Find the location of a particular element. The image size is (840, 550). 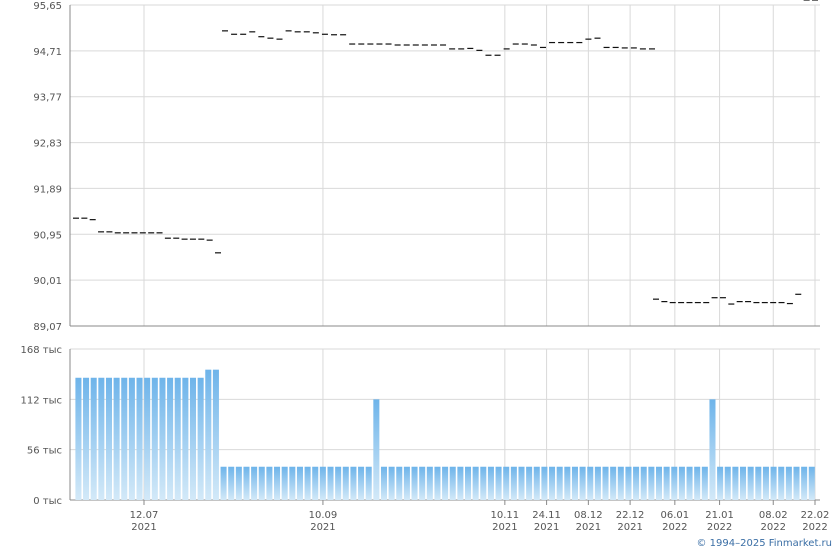

x-tick-label-date: 10.09 is located at coordinates (323, 515).